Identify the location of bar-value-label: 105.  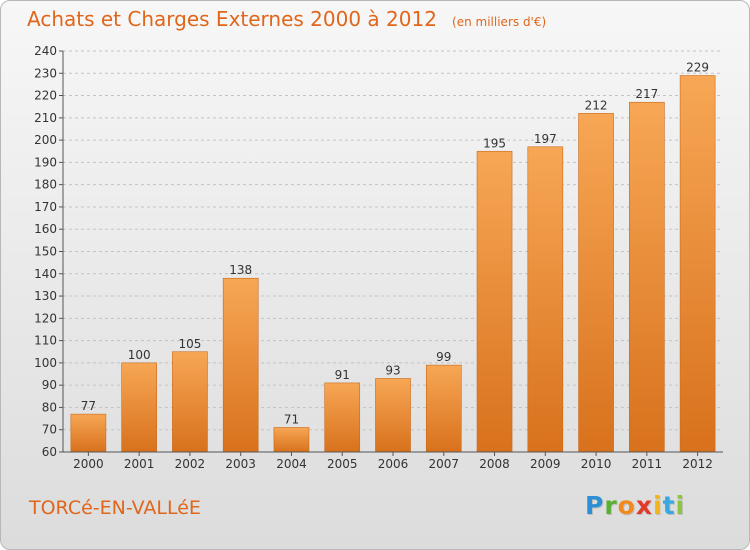
(189, 344).